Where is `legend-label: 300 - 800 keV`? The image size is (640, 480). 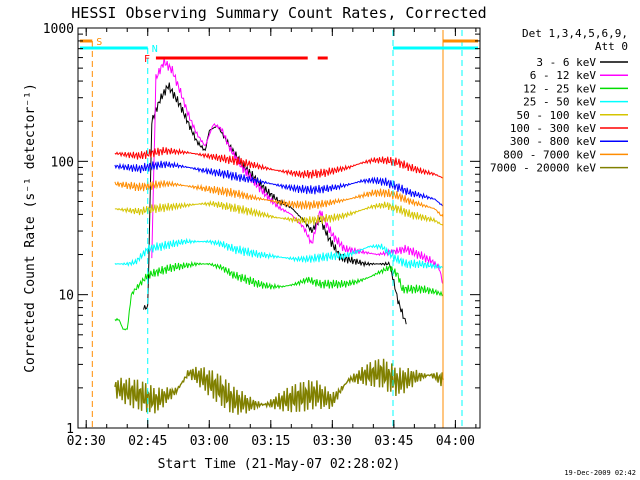 legend-label: 300 - 800 keV is located at coordinates (553, 141).